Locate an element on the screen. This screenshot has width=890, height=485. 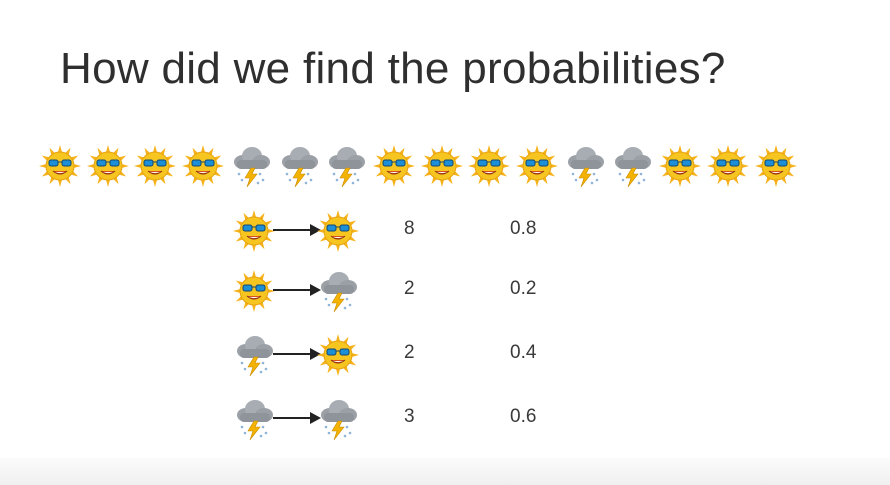
transition-probability: 0.4 is located at coordinates (523, 352).